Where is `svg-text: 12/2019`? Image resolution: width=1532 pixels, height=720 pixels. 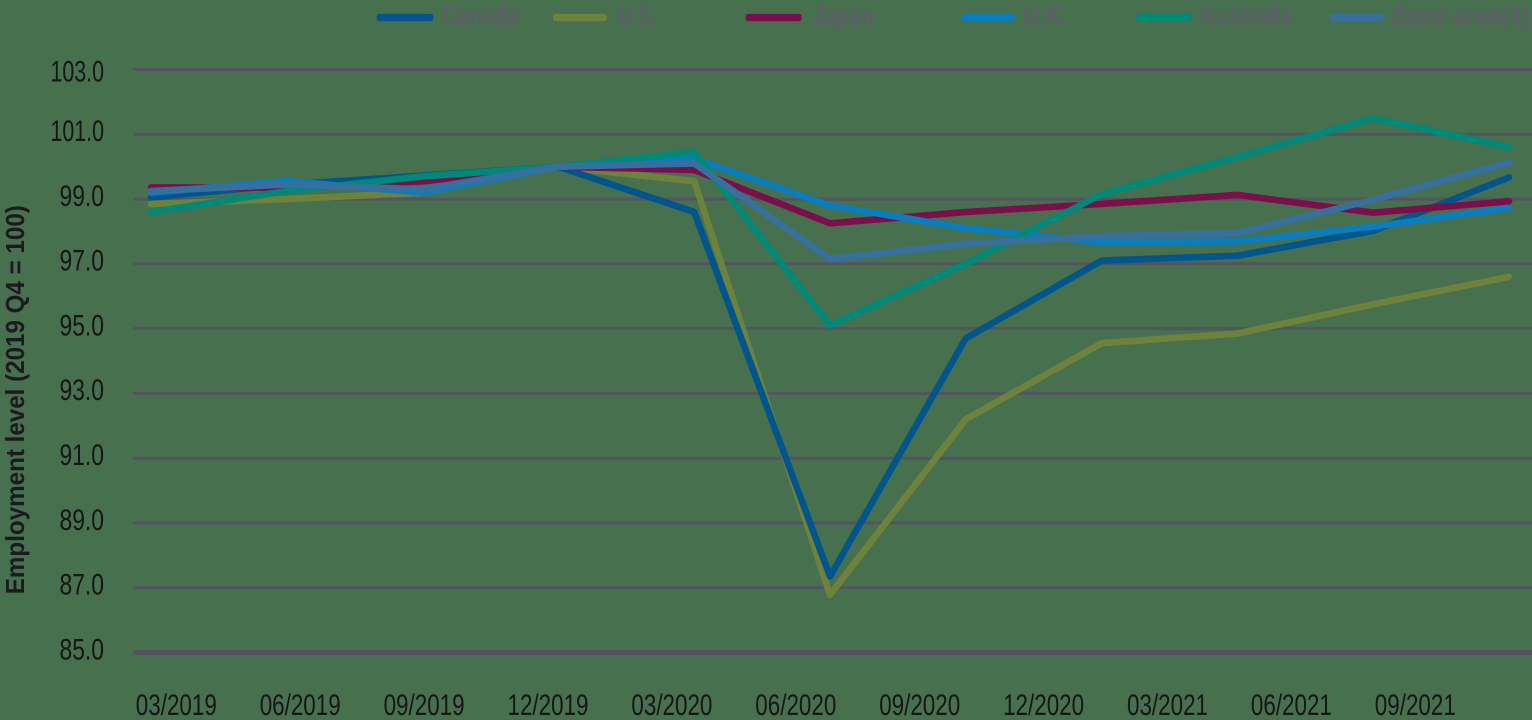
svg-text: 12/2019 is located at coordinates (548, 704).